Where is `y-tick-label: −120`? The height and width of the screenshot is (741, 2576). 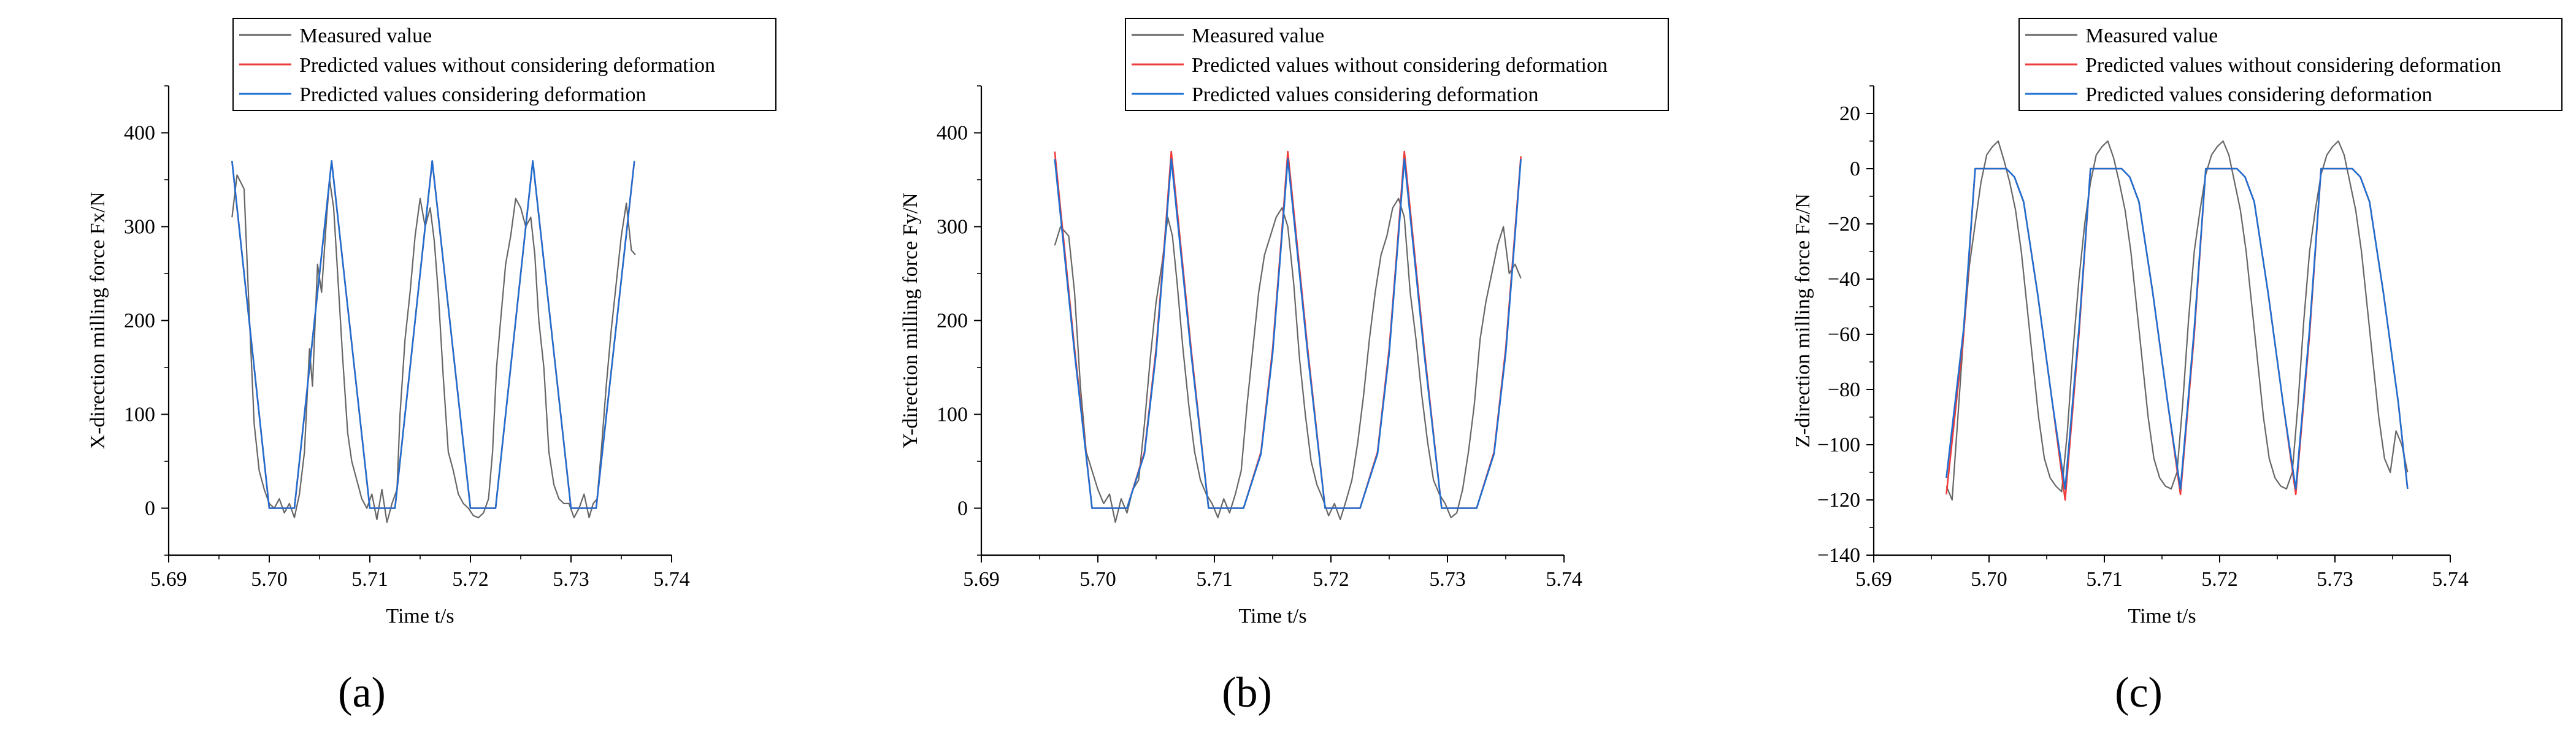 y-tick-label: −120 is located at coordinates (1838, 500).